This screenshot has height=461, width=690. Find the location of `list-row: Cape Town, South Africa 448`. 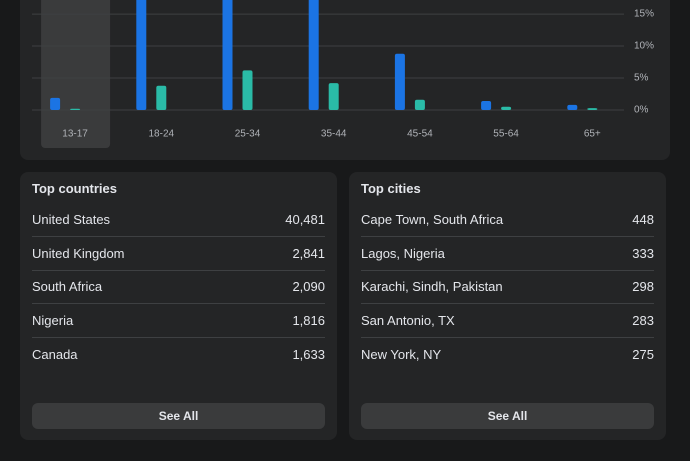

list-row: Cape Town, South Africa 448 is located at coordinates (507, 220).